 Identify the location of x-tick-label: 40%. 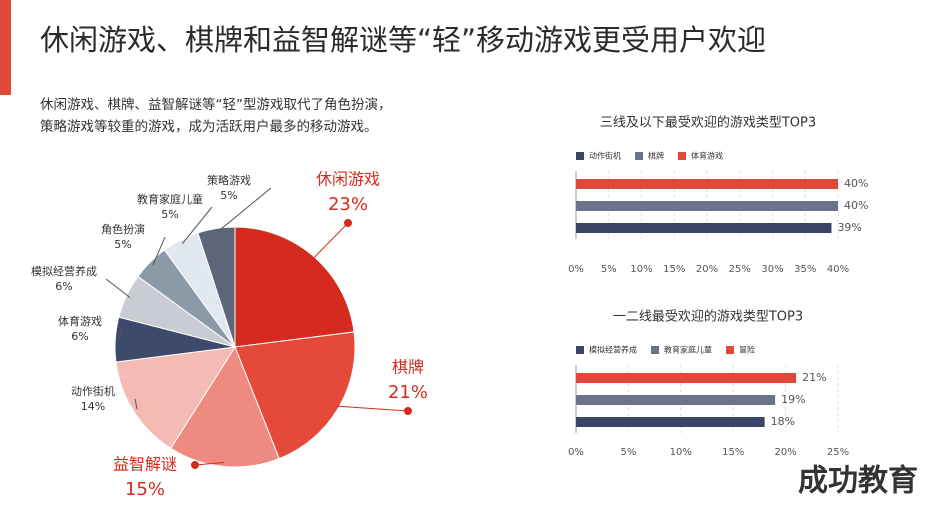
(838, 269).